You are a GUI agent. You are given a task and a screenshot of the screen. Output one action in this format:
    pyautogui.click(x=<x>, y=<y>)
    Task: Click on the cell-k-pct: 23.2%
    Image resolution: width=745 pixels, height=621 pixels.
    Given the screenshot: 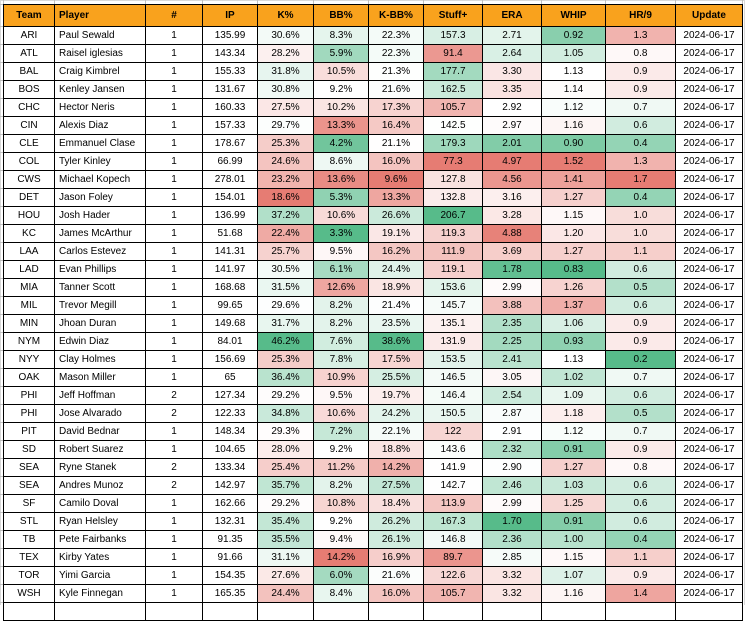 What is the action you would take?
    pyautogui.click(x=285, y=179)
    